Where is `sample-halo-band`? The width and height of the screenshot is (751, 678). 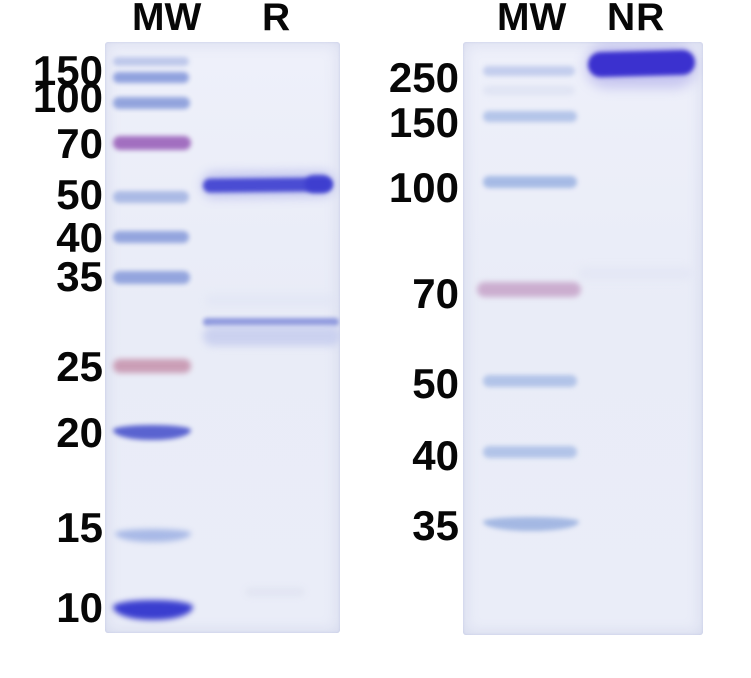
sample-halo-band is located at coordinates (271, 336).